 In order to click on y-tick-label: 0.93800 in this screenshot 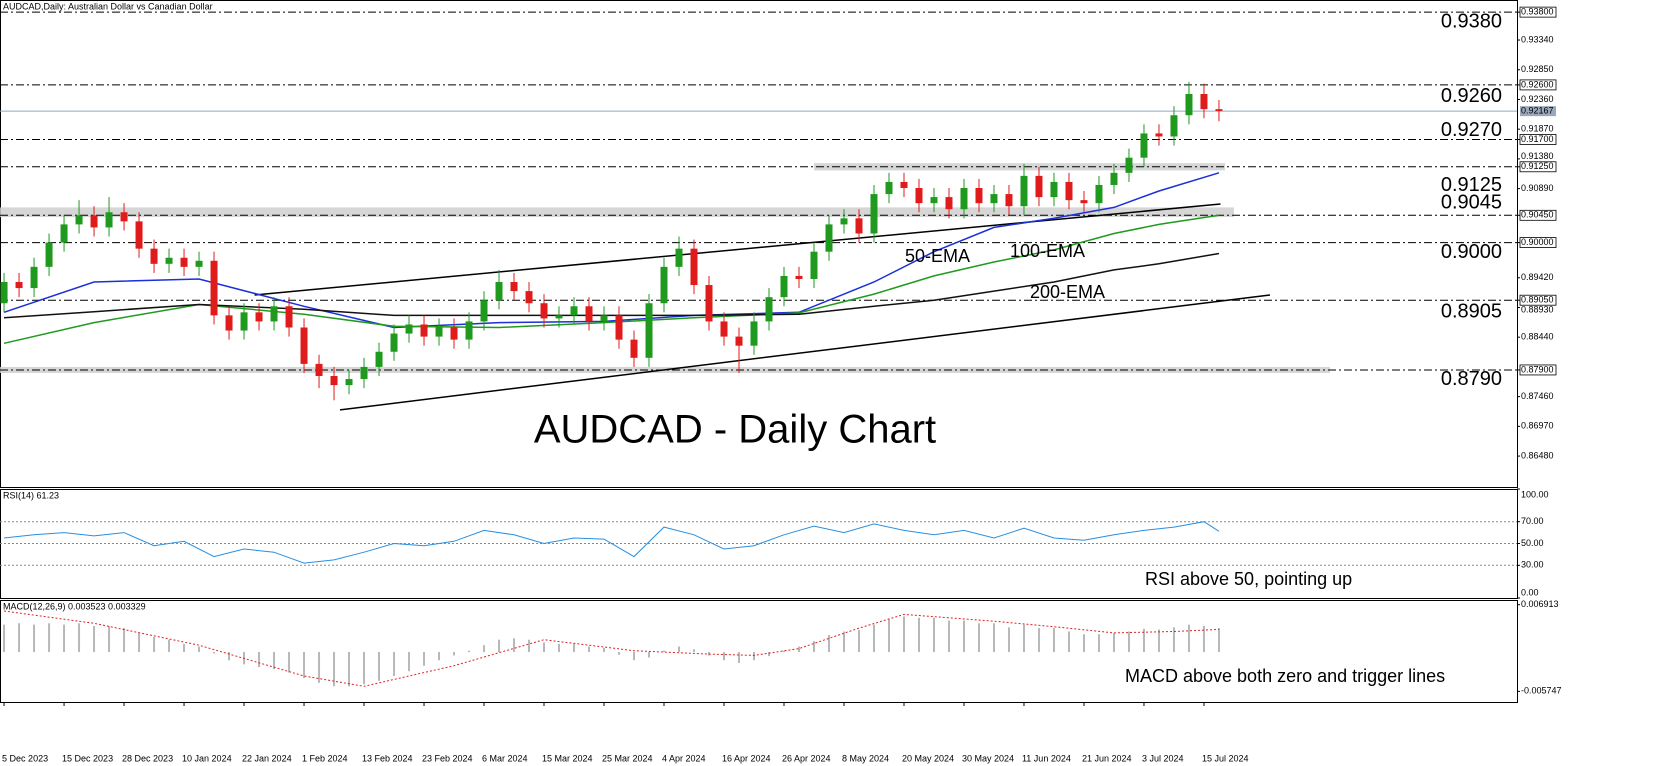, I will do `click(1537, 12)`.